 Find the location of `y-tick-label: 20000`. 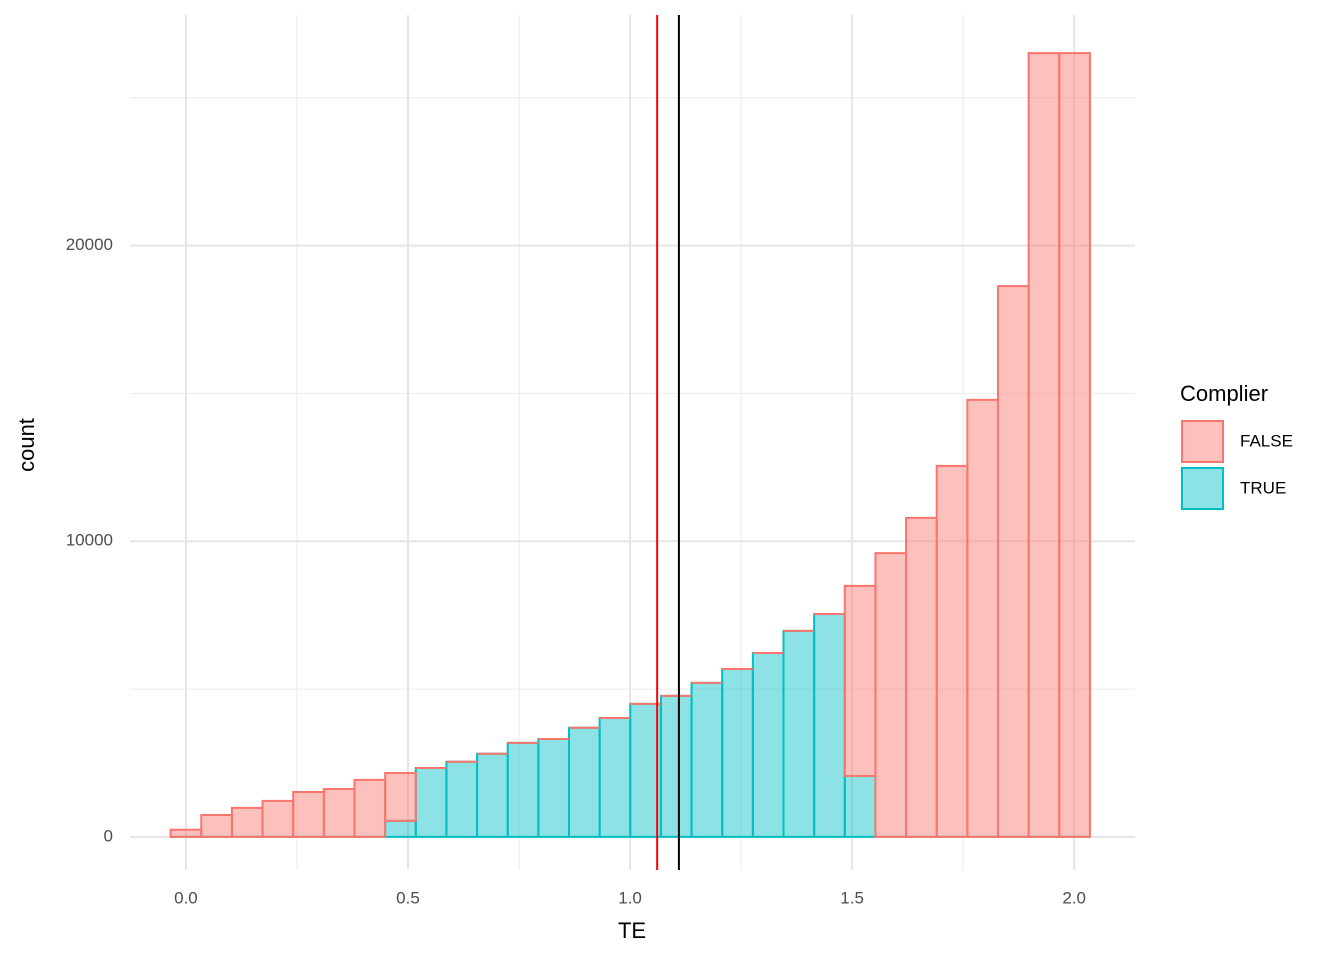

y-tick-label: 20000 is located at coordinates (89, 244).